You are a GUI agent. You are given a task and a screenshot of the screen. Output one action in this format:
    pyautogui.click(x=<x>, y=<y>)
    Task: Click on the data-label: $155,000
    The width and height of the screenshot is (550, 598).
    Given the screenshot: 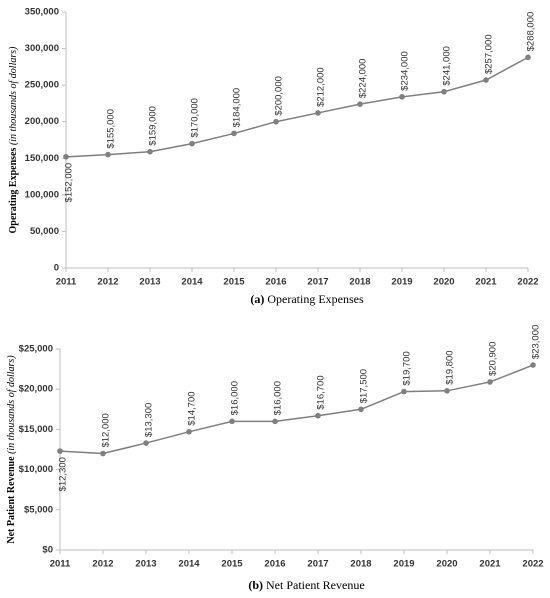 What is the action you would take?
    pyautogui.click(x=111, y=129)
    